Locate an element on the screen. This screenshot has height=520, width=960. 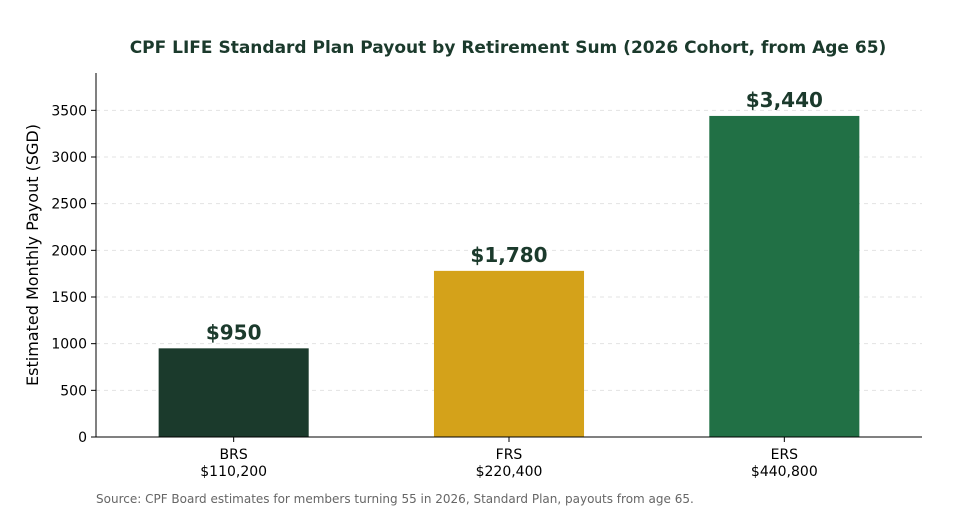
data-label-ers: $3,440 is located at coordinates (784, 100).